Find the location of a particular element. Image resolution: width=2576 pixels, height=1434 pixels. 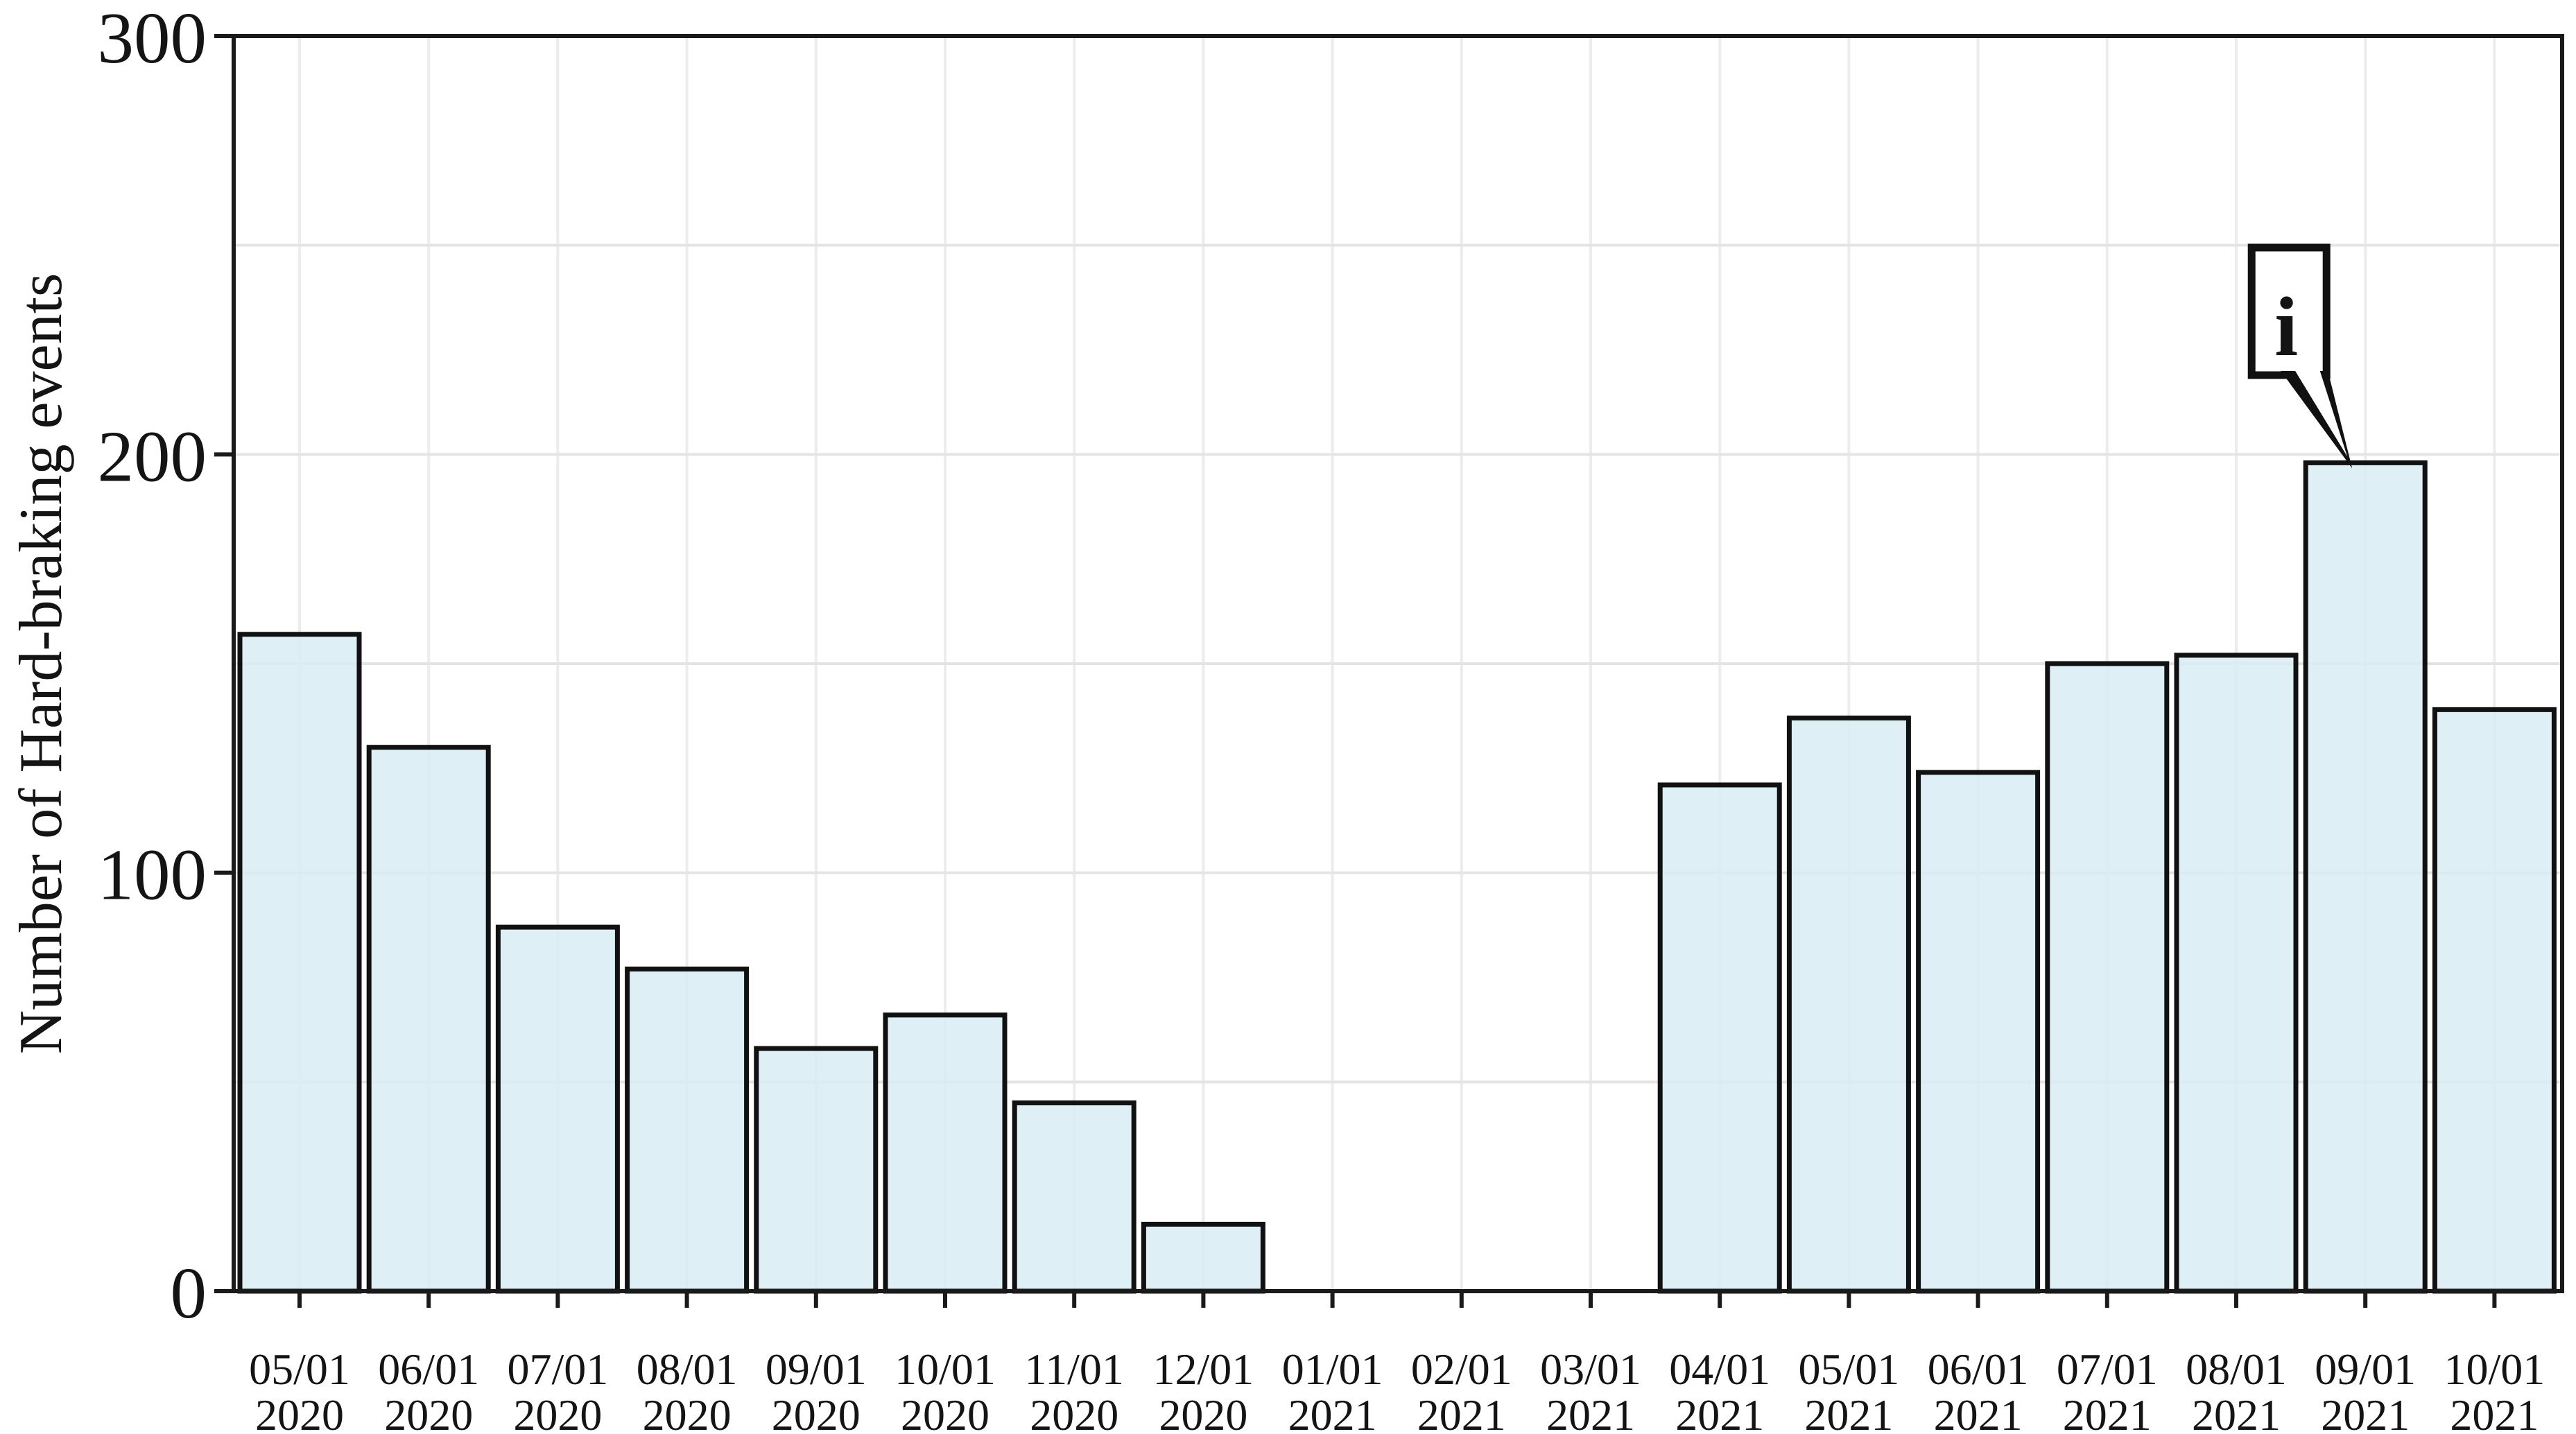

bar-05-01-2020 is located at coordinates (299, 963).